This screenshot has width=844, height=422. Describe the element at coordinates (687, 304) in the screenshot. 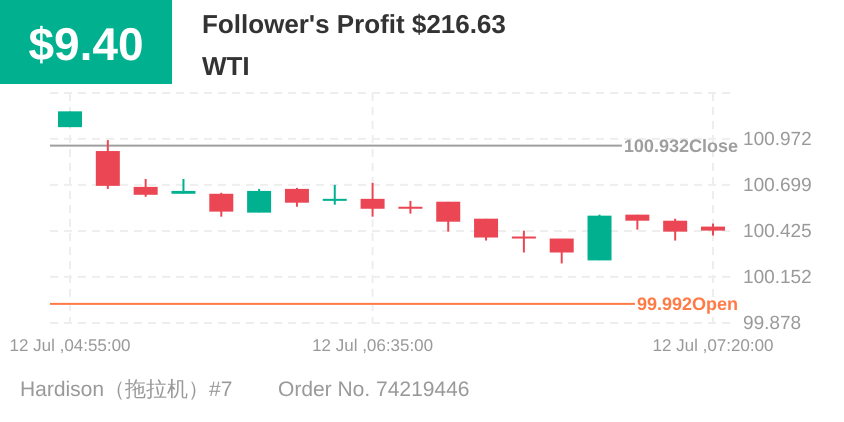

I see `ref-line-label: 99.992Open` at that location.